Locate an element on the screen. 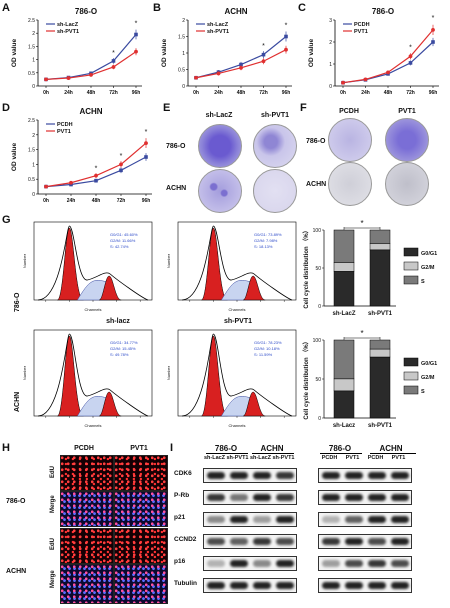 The height and width of the screenshot is (608, 450). f-row-label: 786-O is located at coordinates (316, 141).